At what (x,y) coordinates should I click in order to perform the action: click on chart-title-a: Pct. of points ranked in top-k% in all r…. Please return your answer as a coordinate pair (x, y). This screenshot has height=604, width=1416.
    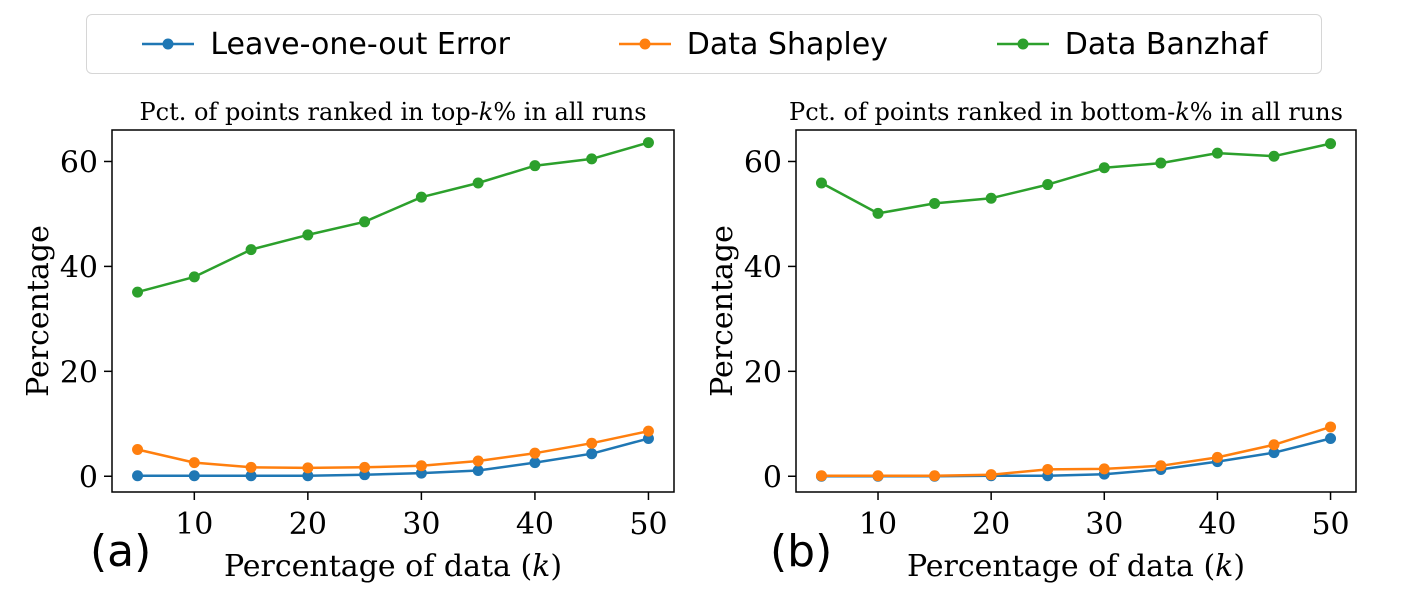
    Looking at the image, I should click on (392, 112).